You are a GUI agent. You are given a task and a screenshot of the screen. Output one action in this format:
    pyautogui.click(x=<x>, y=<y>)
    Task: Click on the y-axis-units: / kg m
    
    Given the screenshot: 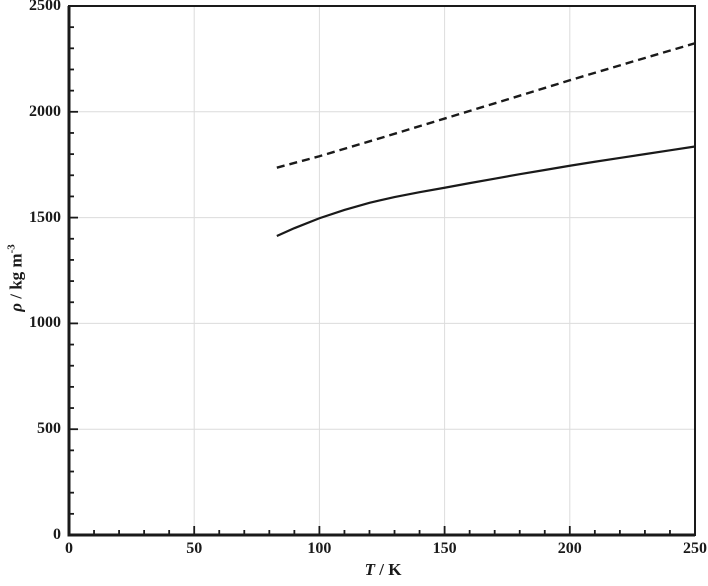 What is the action you would take?
    pyautogui.click(x=16, y=278)
    